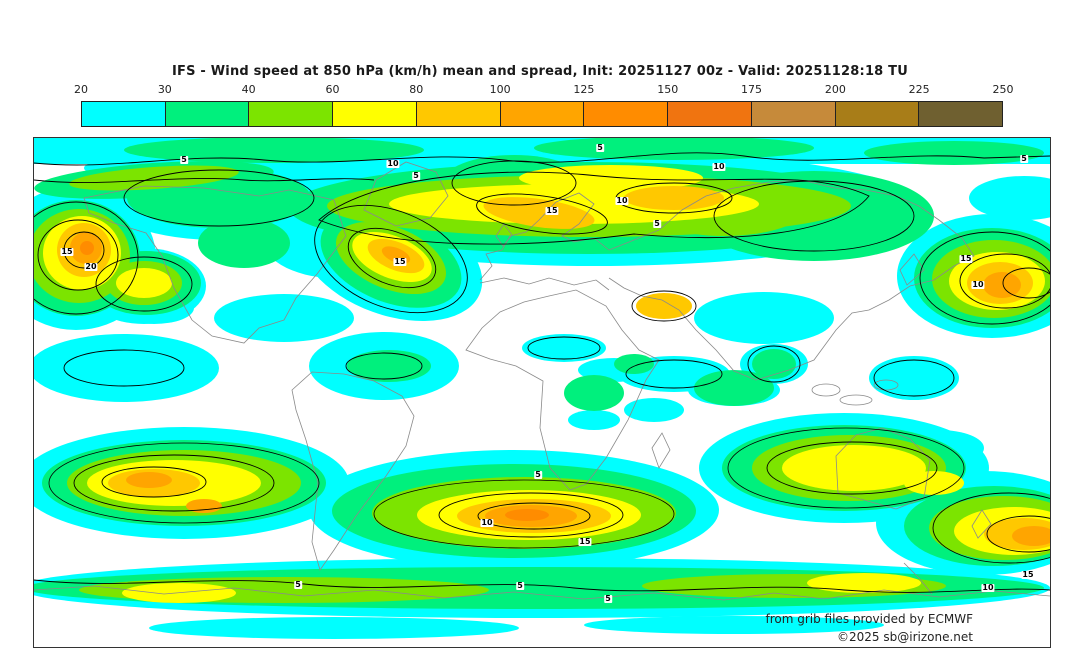  What do you see at coordinates (416, 89) in the screenshot?
I see `colorbar-tick-80: 80` at bounding box center [416, 89].